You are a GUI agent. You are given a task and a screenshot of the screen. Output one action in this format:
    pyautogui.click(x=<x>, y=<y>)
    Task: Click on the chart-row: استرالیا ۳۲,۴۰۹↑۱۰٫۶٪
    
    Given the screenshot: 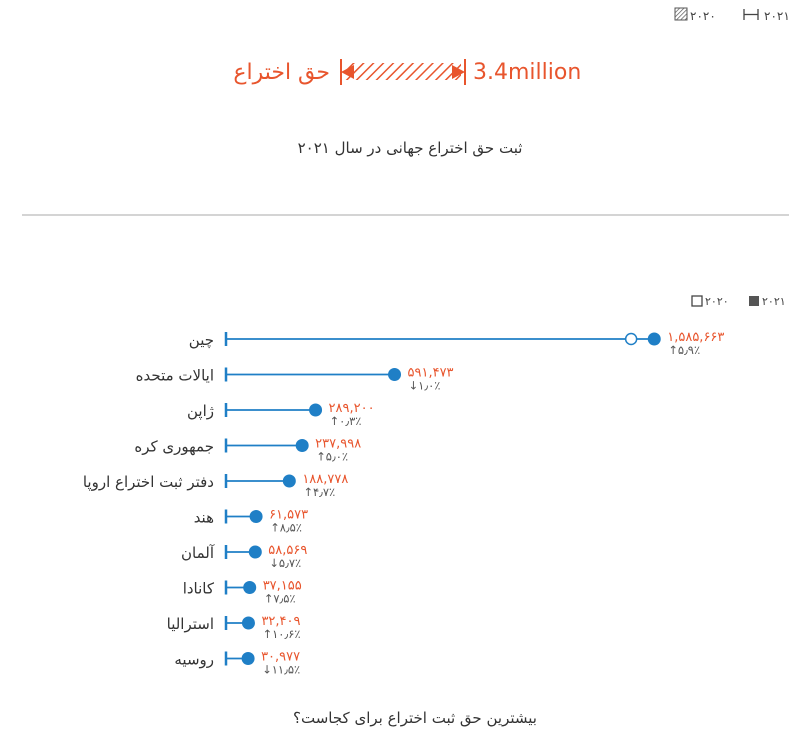 What is the action you would take?
    pyautogui.click(x=234, y=627)
    